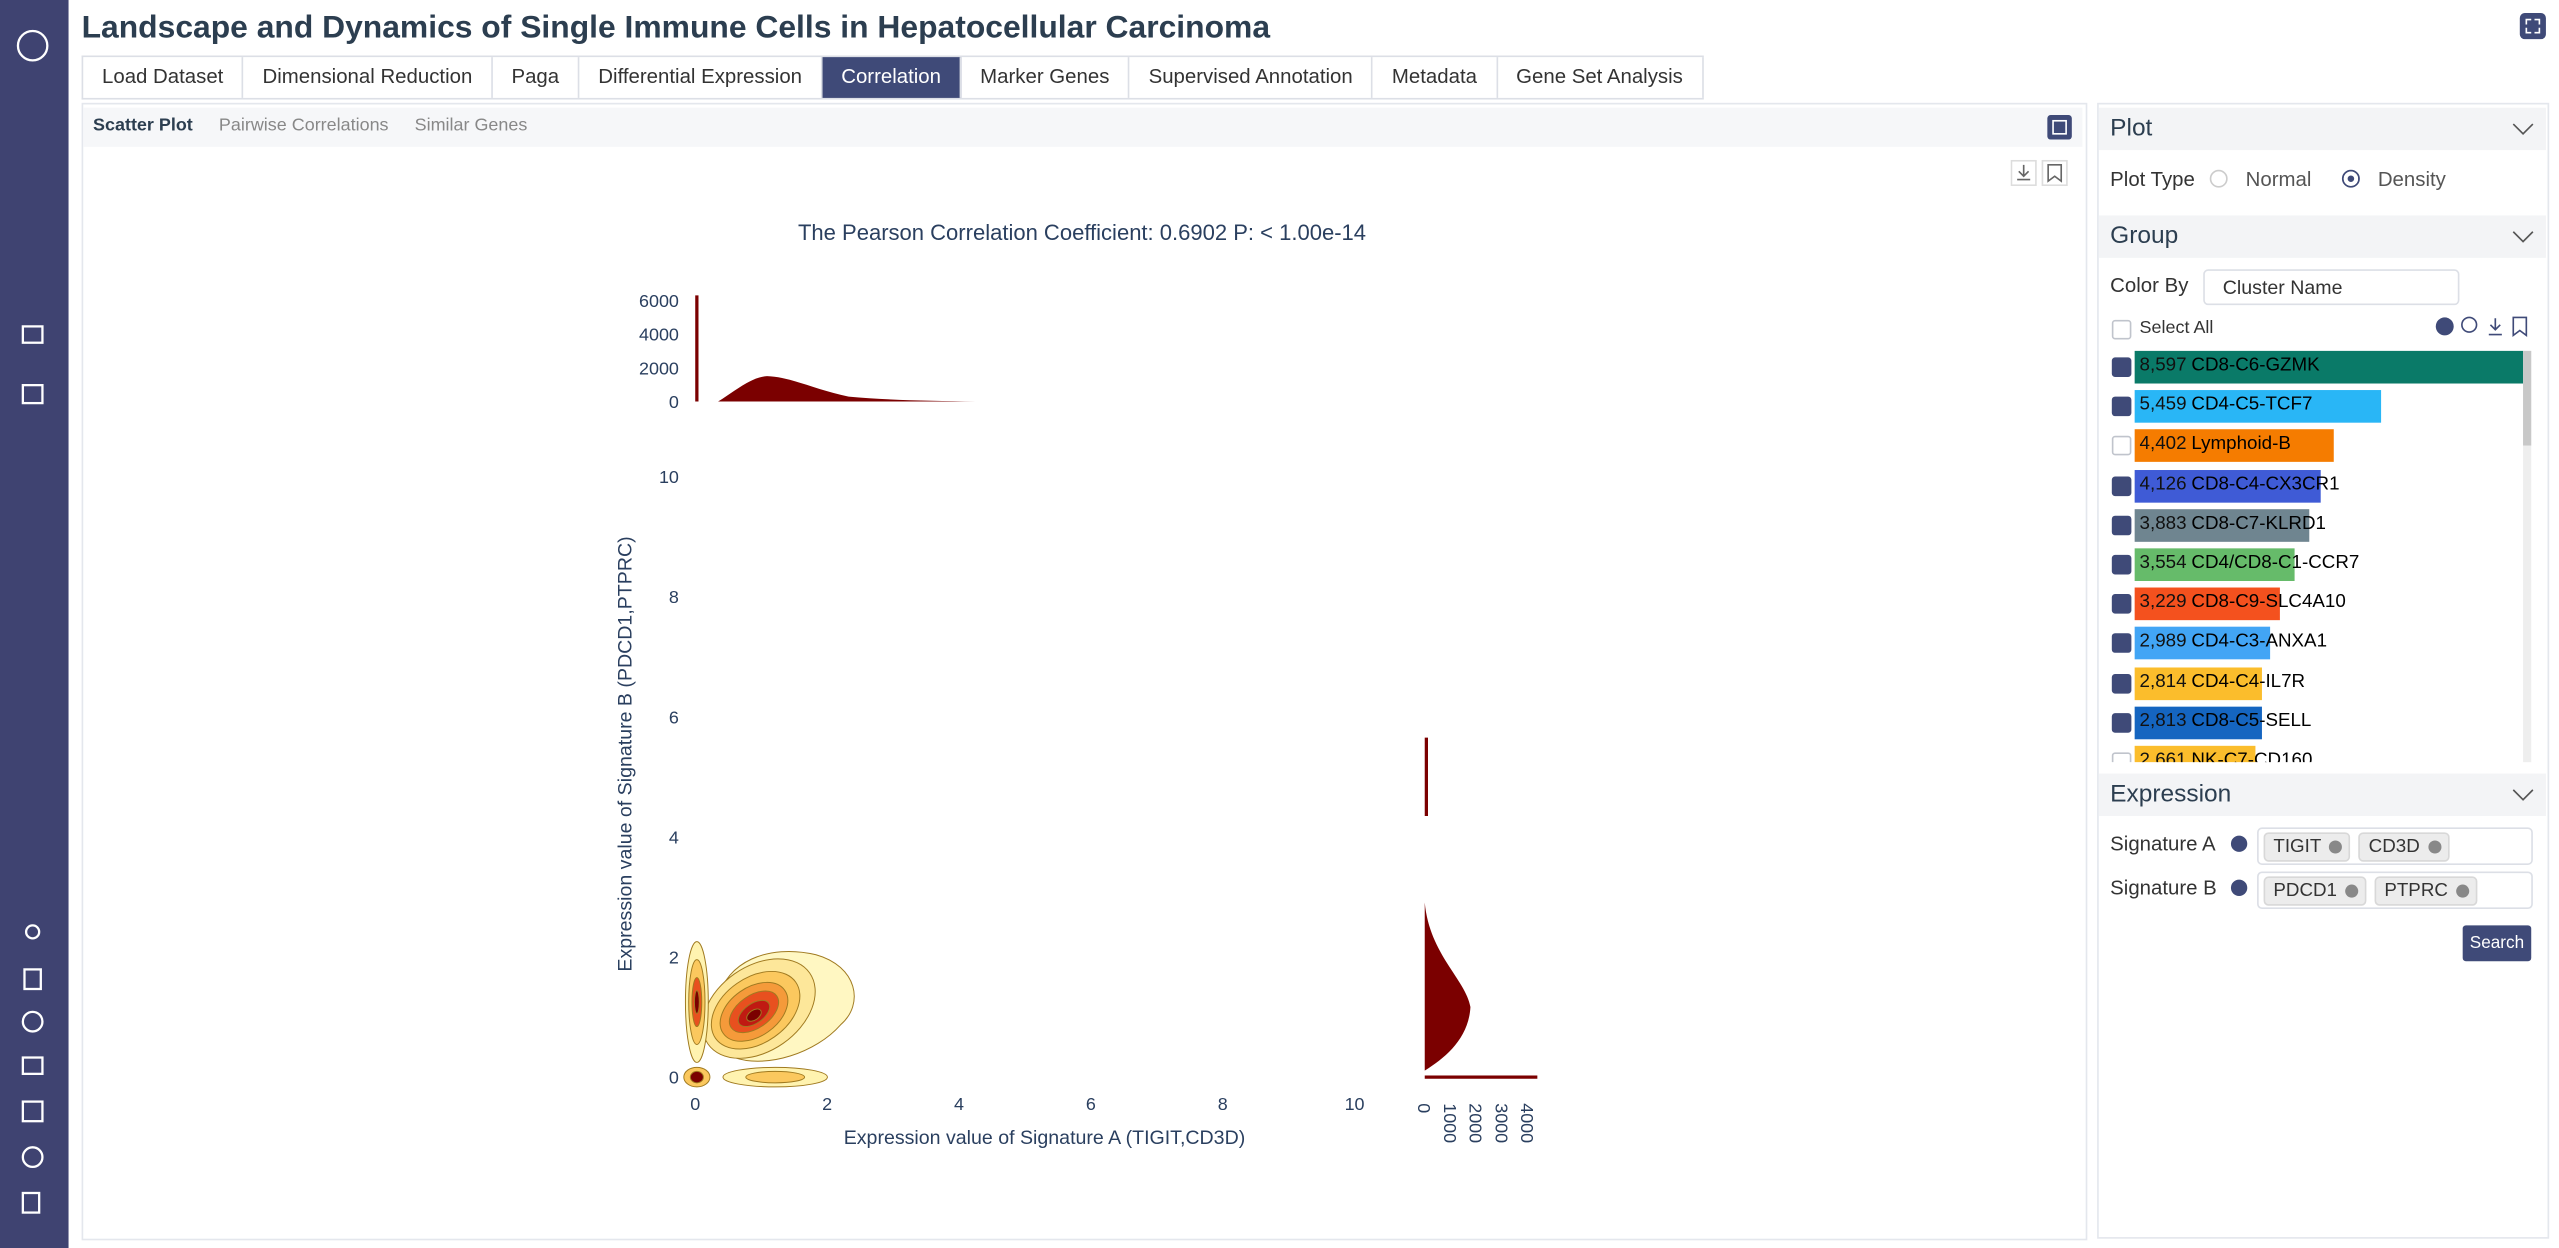  Describe the element at coordinates (2322, 129) in the screenshot. I see `section-header: Plot` at that location.